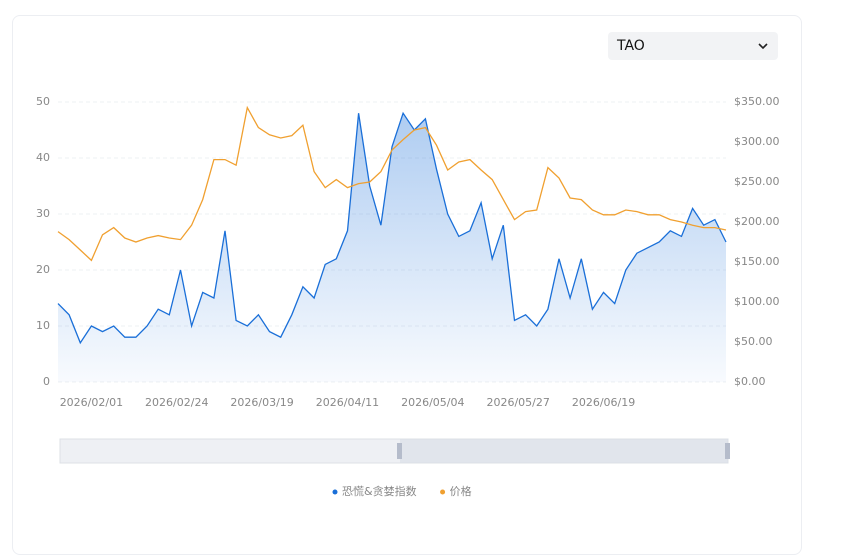  I want to click on y2-tick-label: $300.00, so click(757, 141).